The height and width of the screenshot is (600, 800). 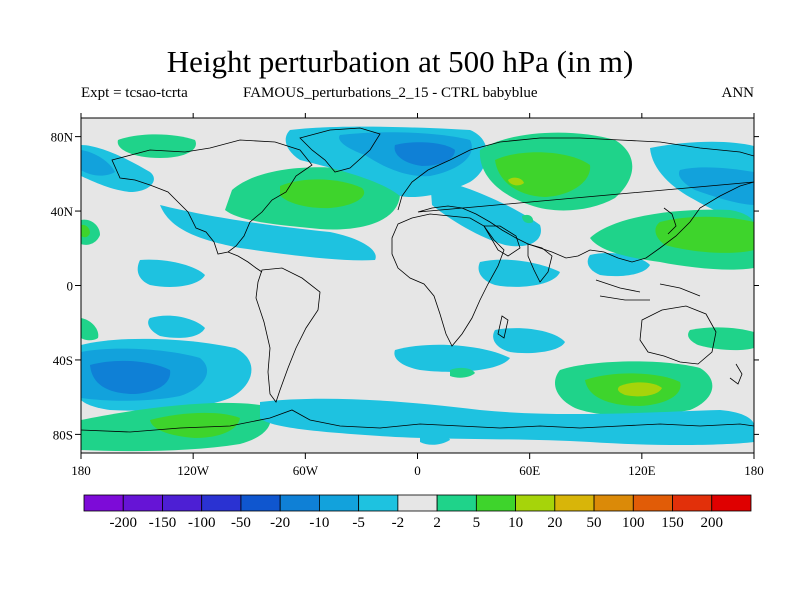 What do you see at coordinates (63, 360) in the screenshot?
I see `y-tick-label: 40S` at bounding box center [63, 360].